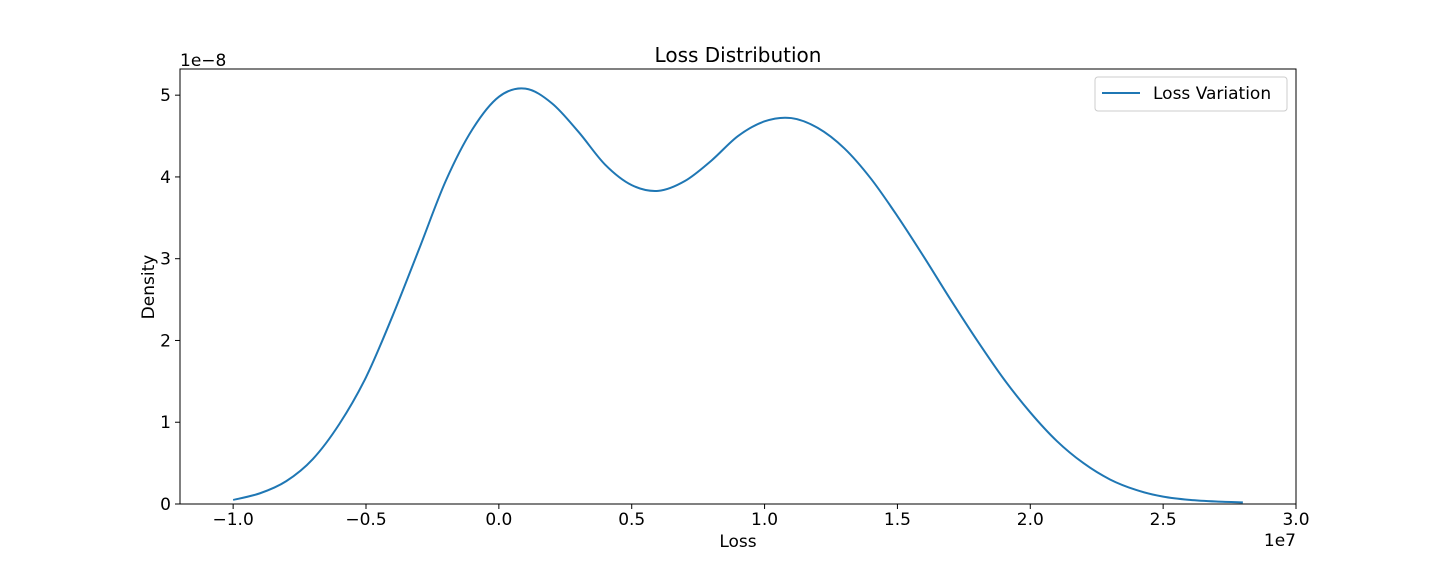 Image resolution: width=1440 pixels, height=576 pixels. I want to click on y-offset-text: 1e−8, so click(203, 61).